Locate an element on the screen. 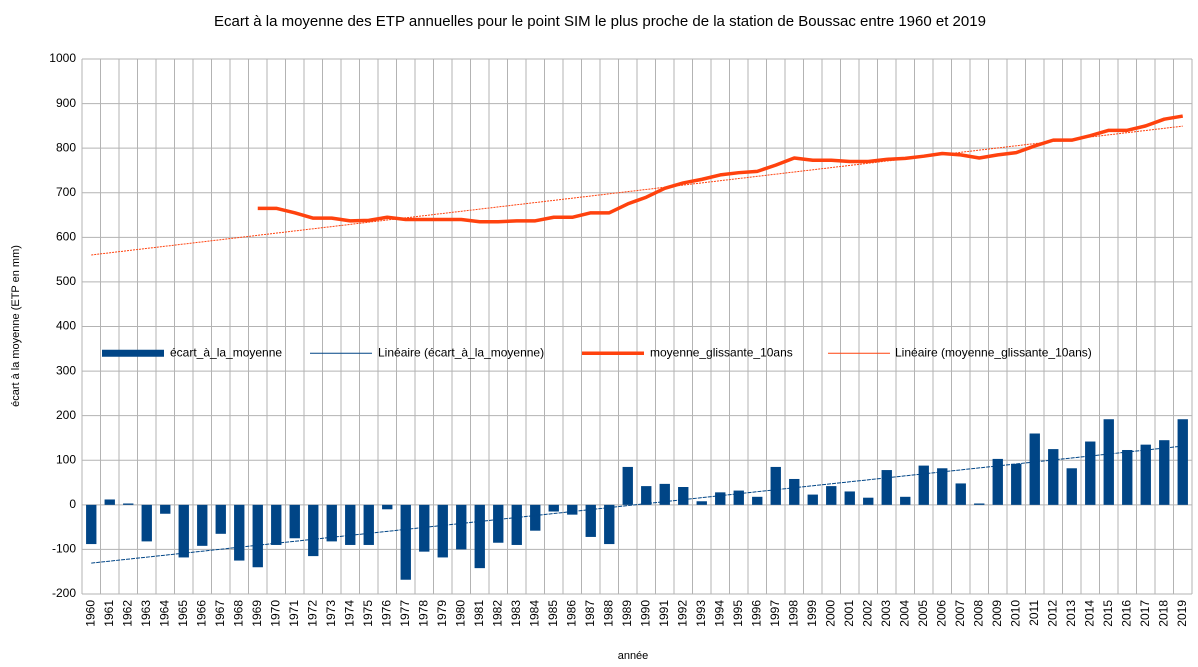  x-tick-label: 1981 is located at coordinates (479, 613).